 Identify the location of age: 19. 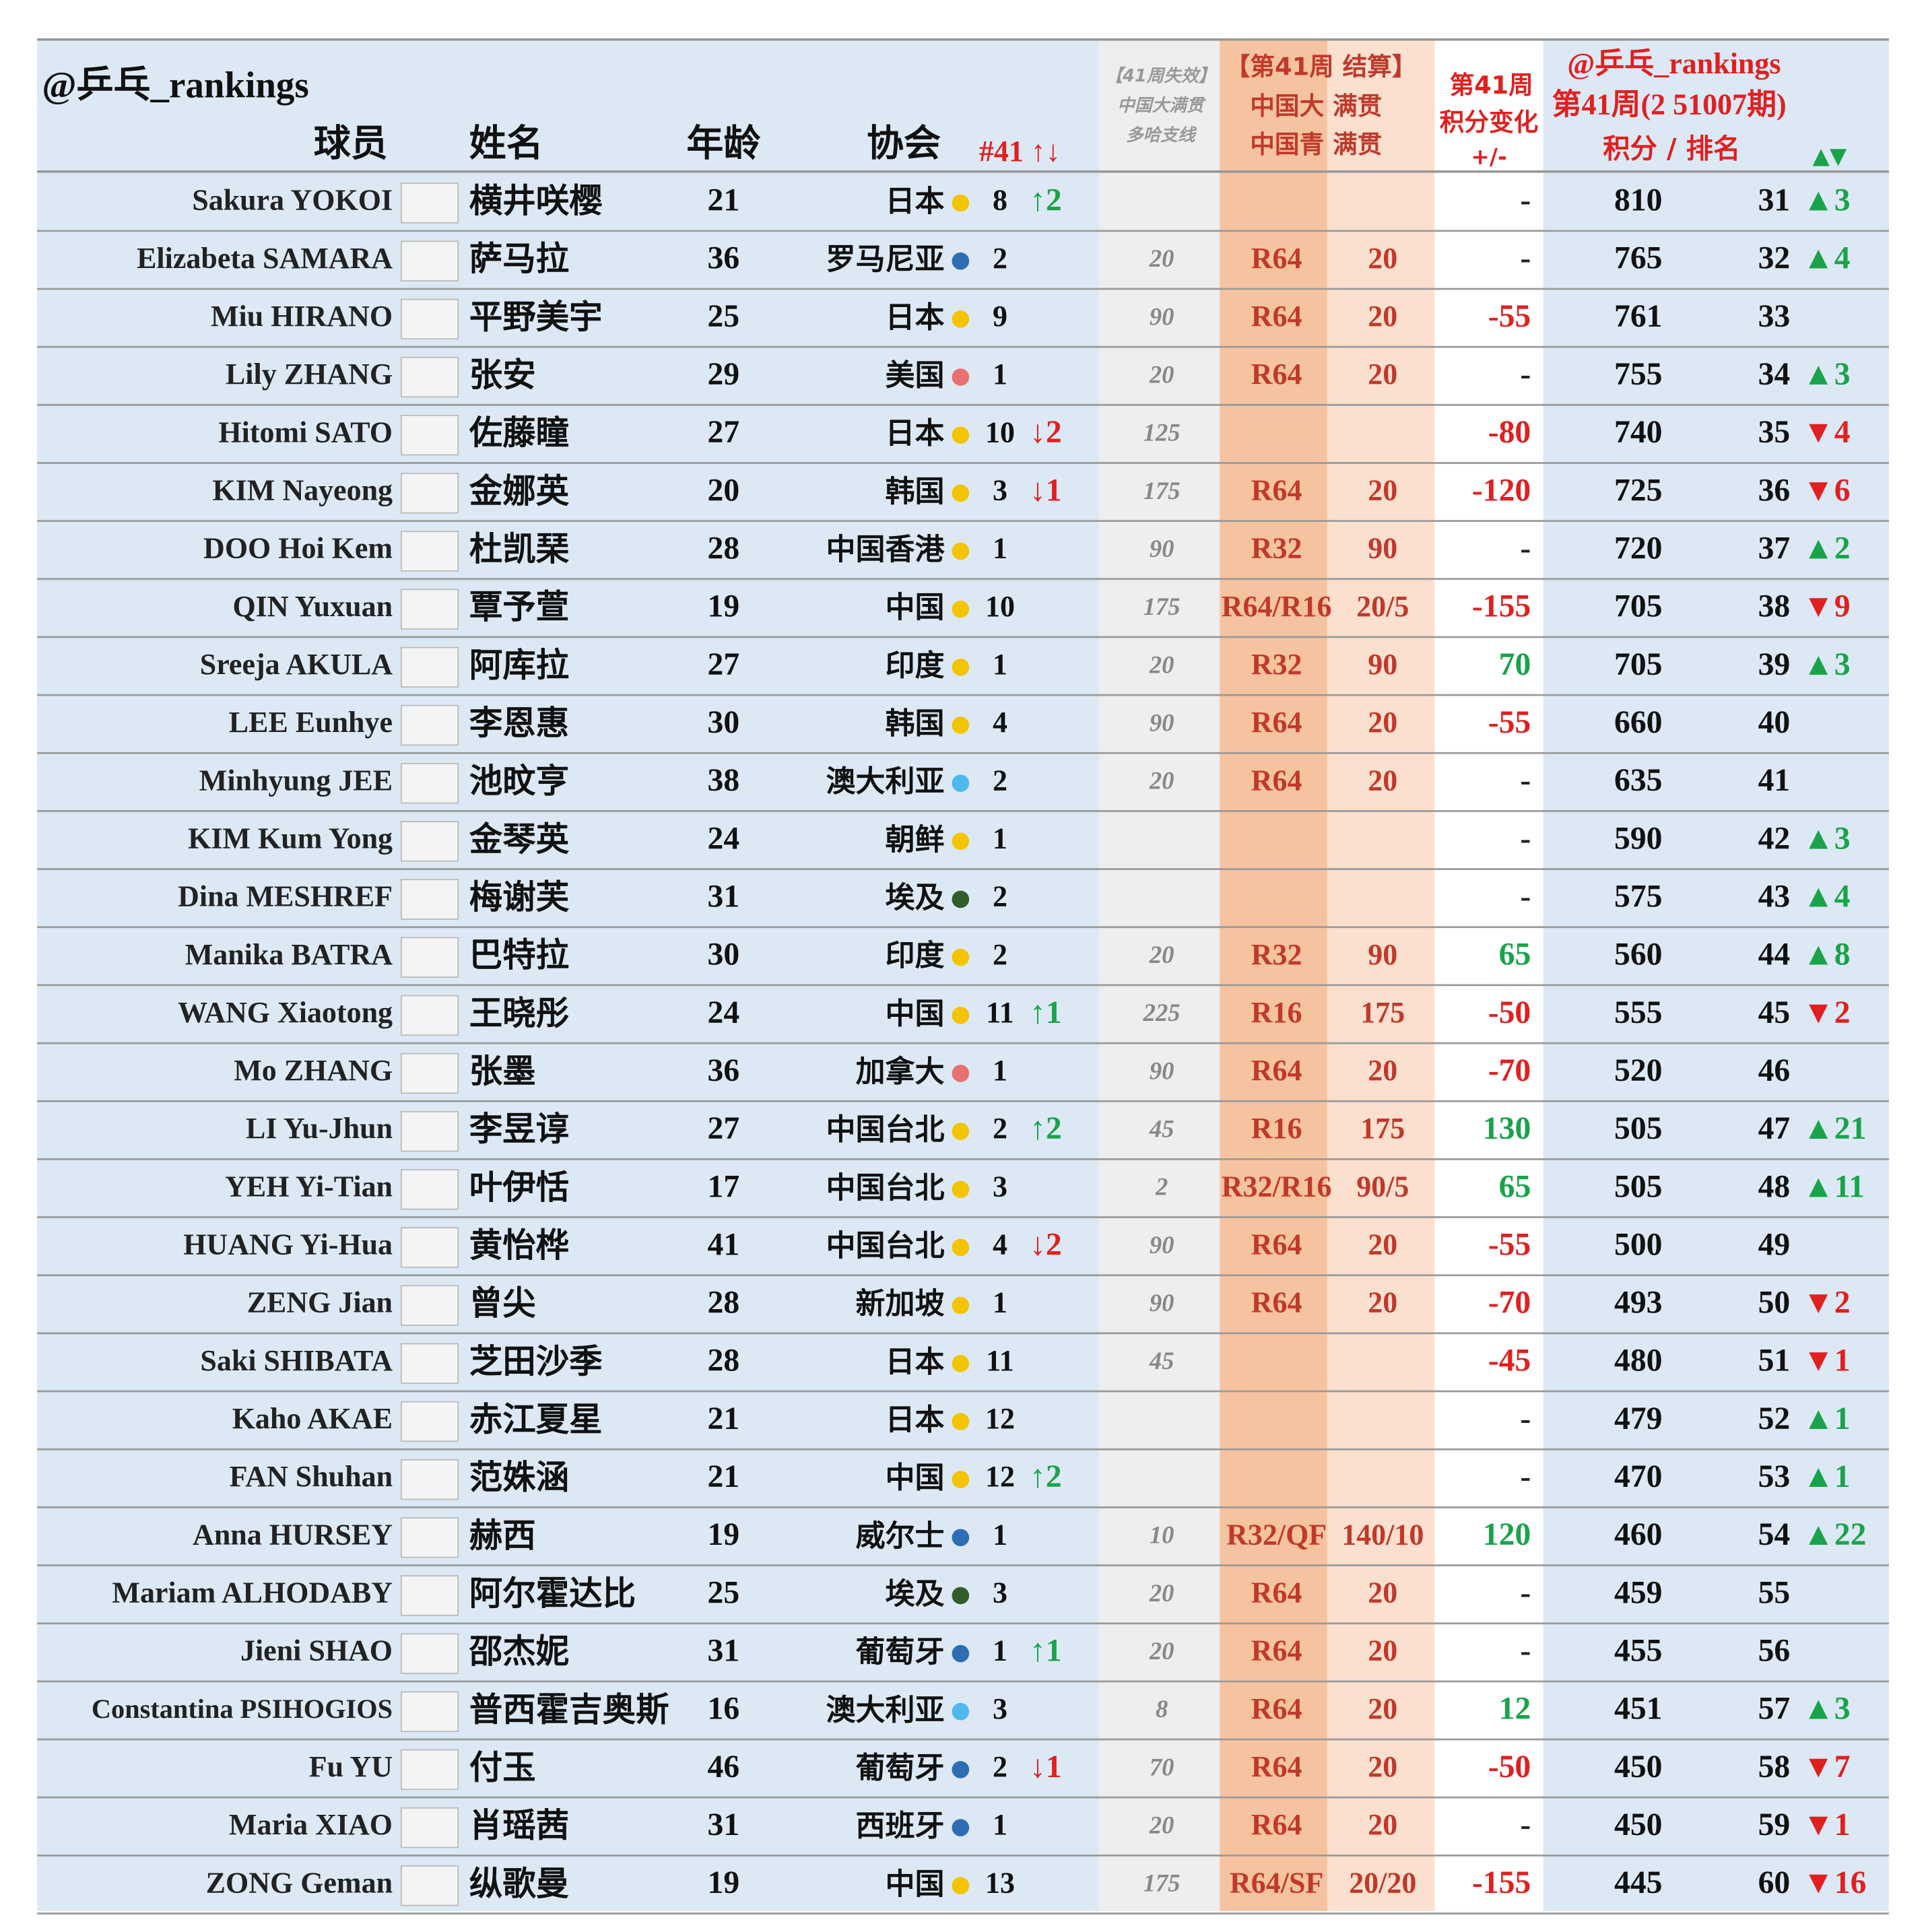
(724, 607).